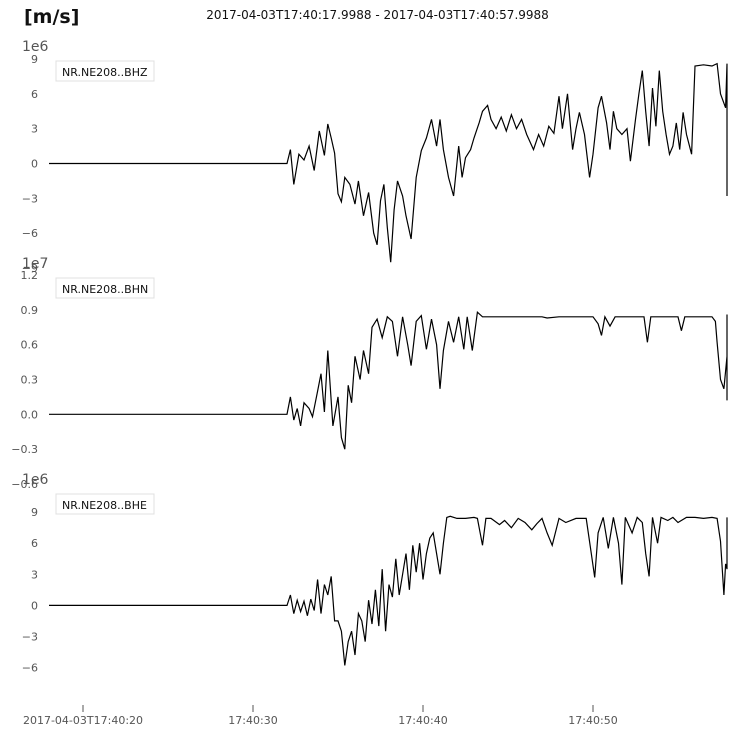 This screenshot has height=737, width=737. Describe the element at coordinates (34, 164) in the screenshot. I see `y-tick-label-bhz: 0` at that location.